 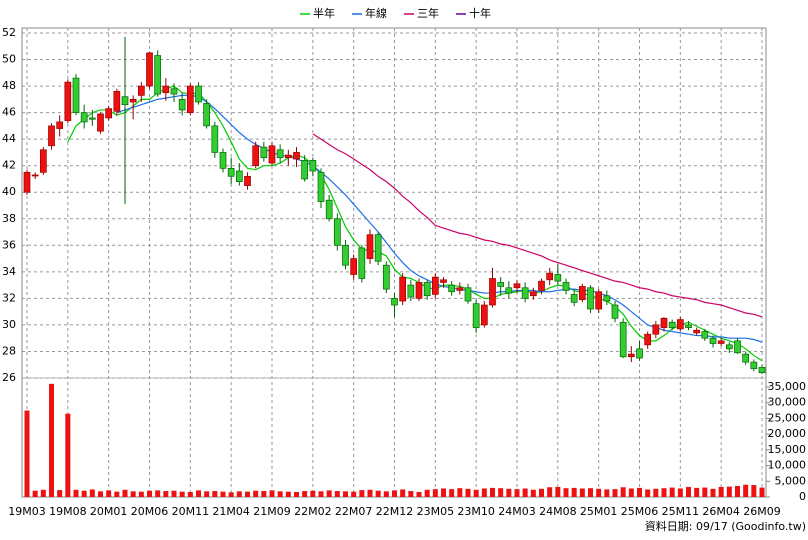 I want to click on legend-label: 半年, so click(x=324, y=13).